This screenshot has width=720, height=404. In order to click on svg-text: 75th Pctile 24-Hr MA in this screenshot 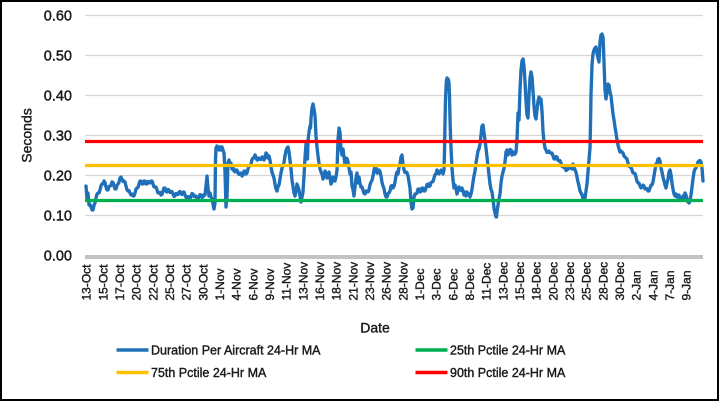, I will do `click(209, 373)`.